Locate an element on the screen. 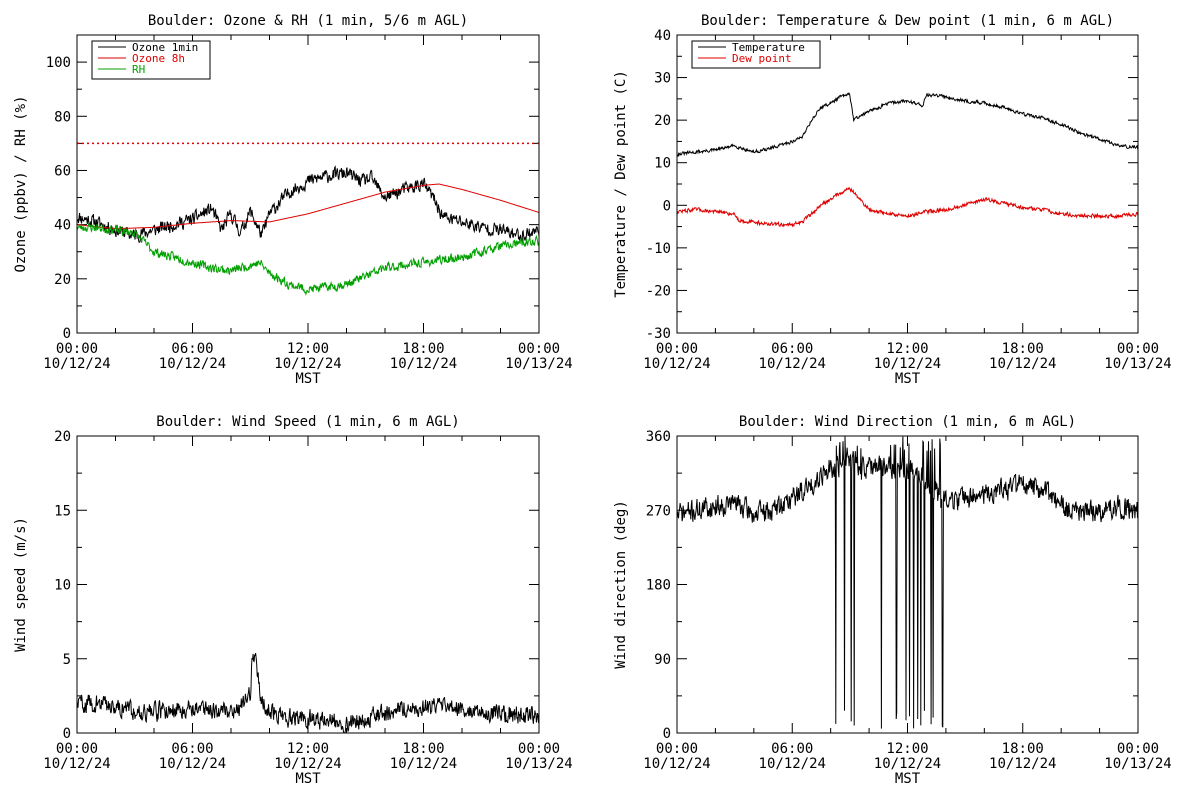 Image resolution: width=1200 pixels, height=800 pixels. y-tick-label: 5 is located at coordinates (67, 660).